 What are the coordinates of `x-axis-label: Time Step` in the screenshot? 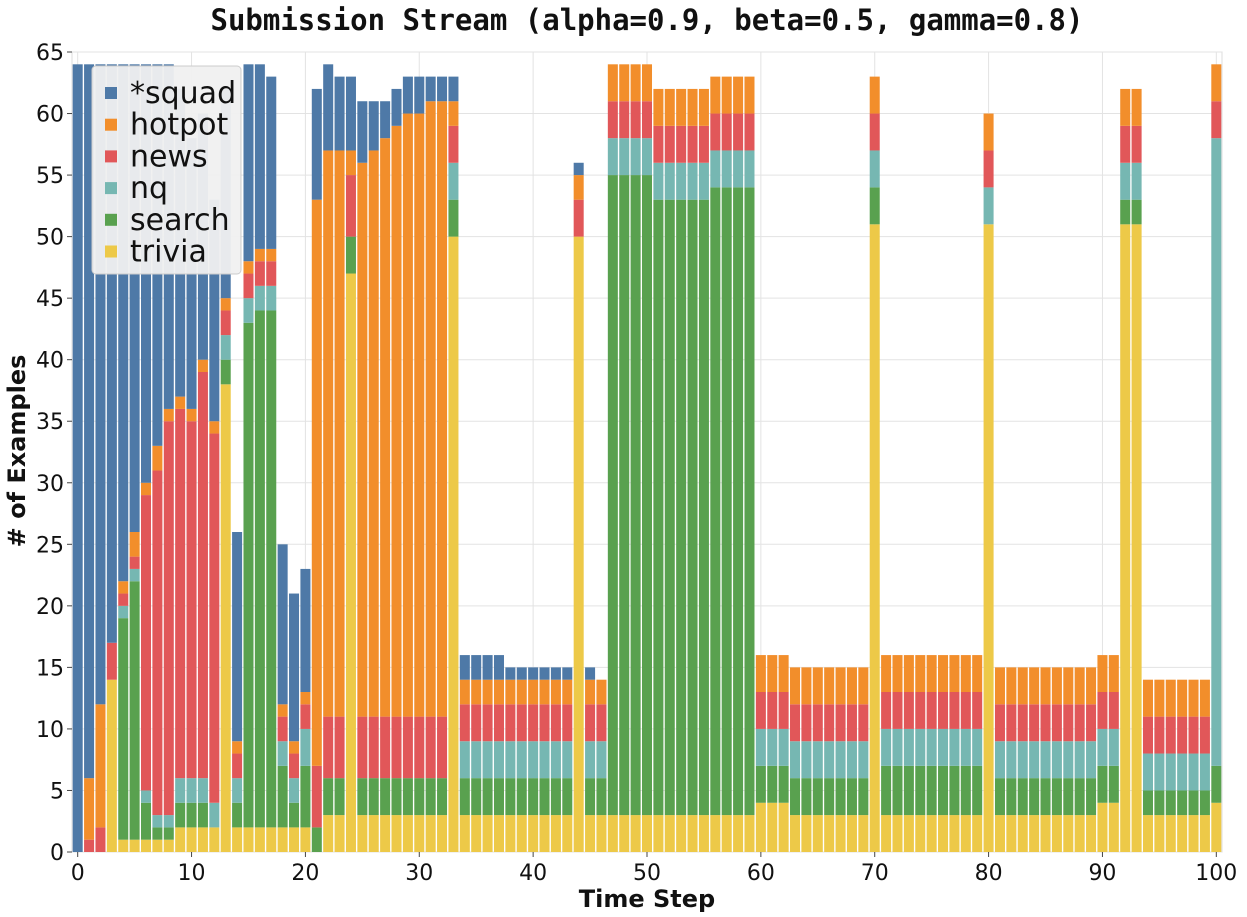 It's located at (647, 899).